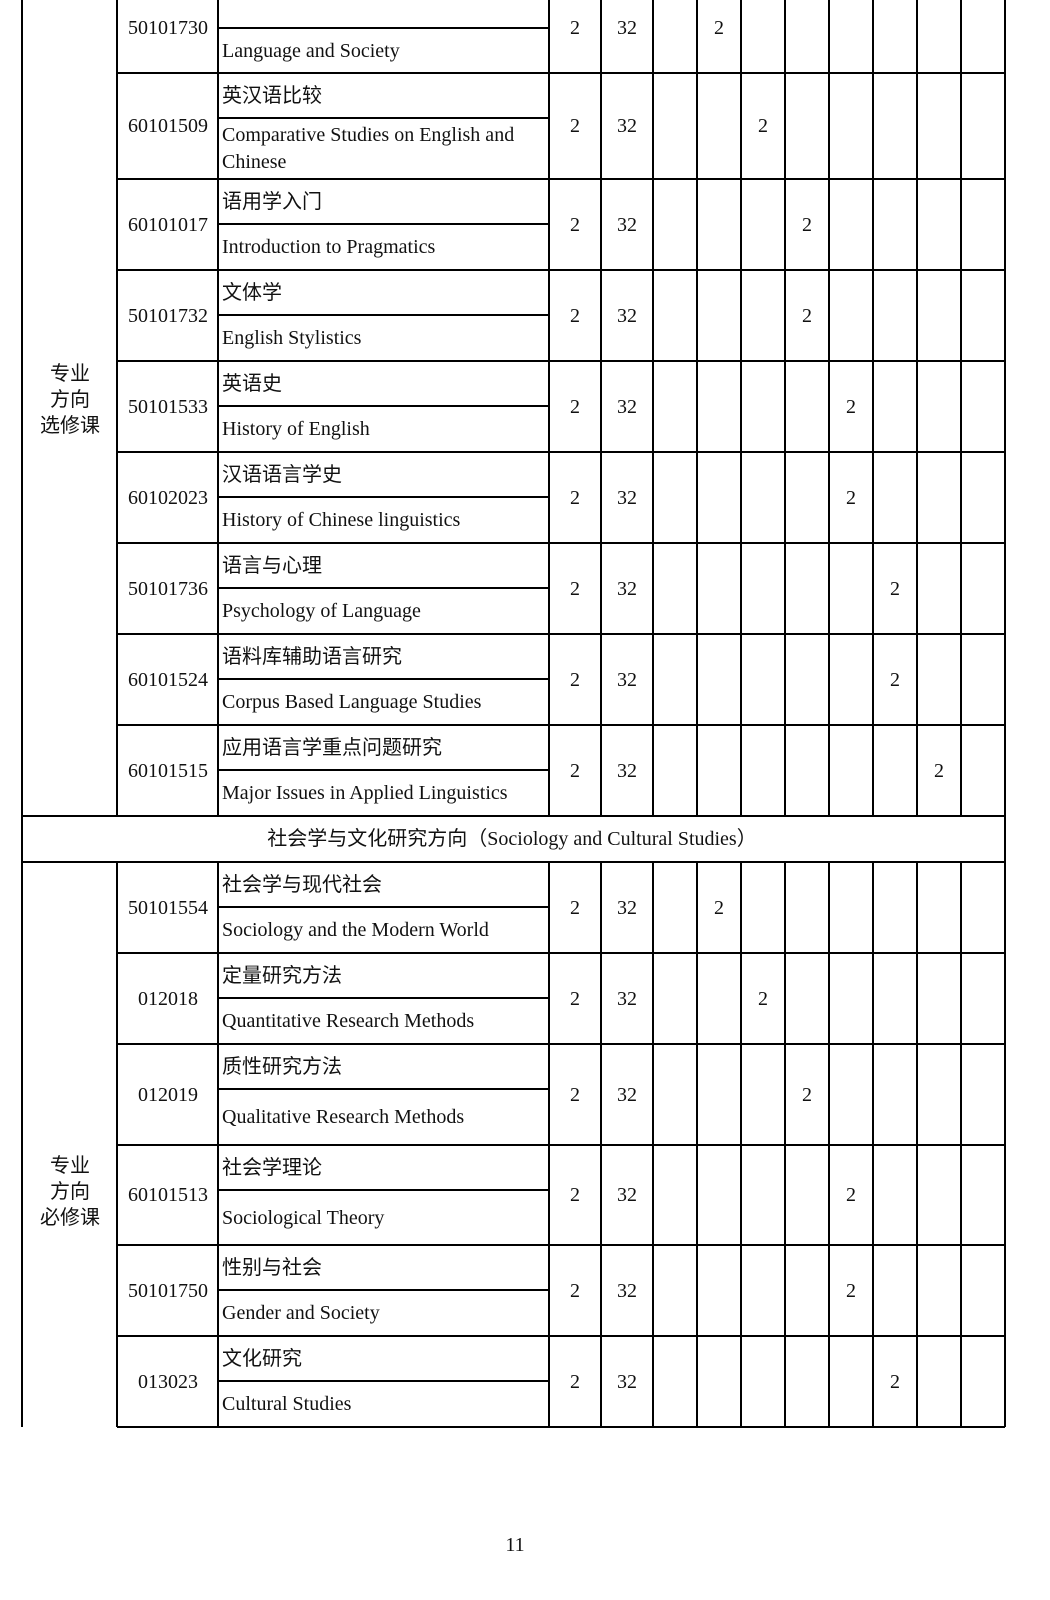  I want to click on course-code: 50101533, so click(168, 406).